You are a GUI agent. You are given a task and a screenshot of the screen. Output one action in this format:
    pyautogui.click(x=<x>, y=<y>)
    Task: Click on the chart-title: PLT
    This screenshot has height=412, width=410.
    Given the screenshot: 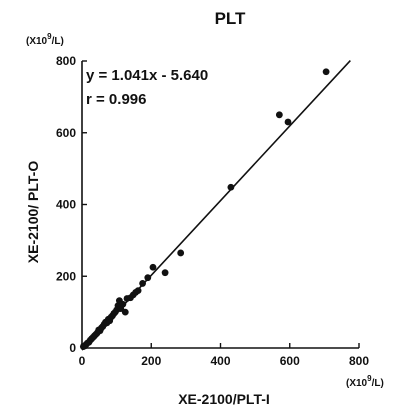 What is the action you would take?
    pyautogui.click(x=230, y=18)
    